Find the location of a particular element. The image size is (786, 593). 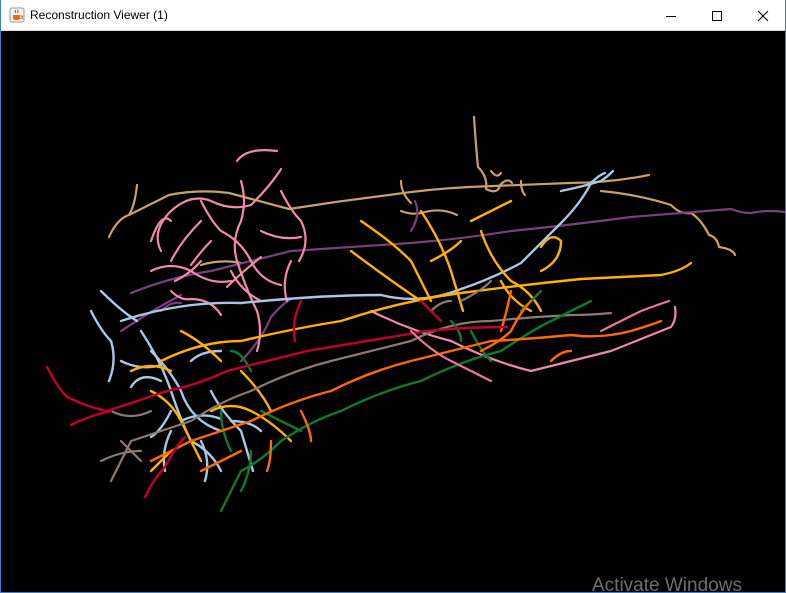

window-title: Reconstruction Viewer (1) is located at coordinates (99, 15).